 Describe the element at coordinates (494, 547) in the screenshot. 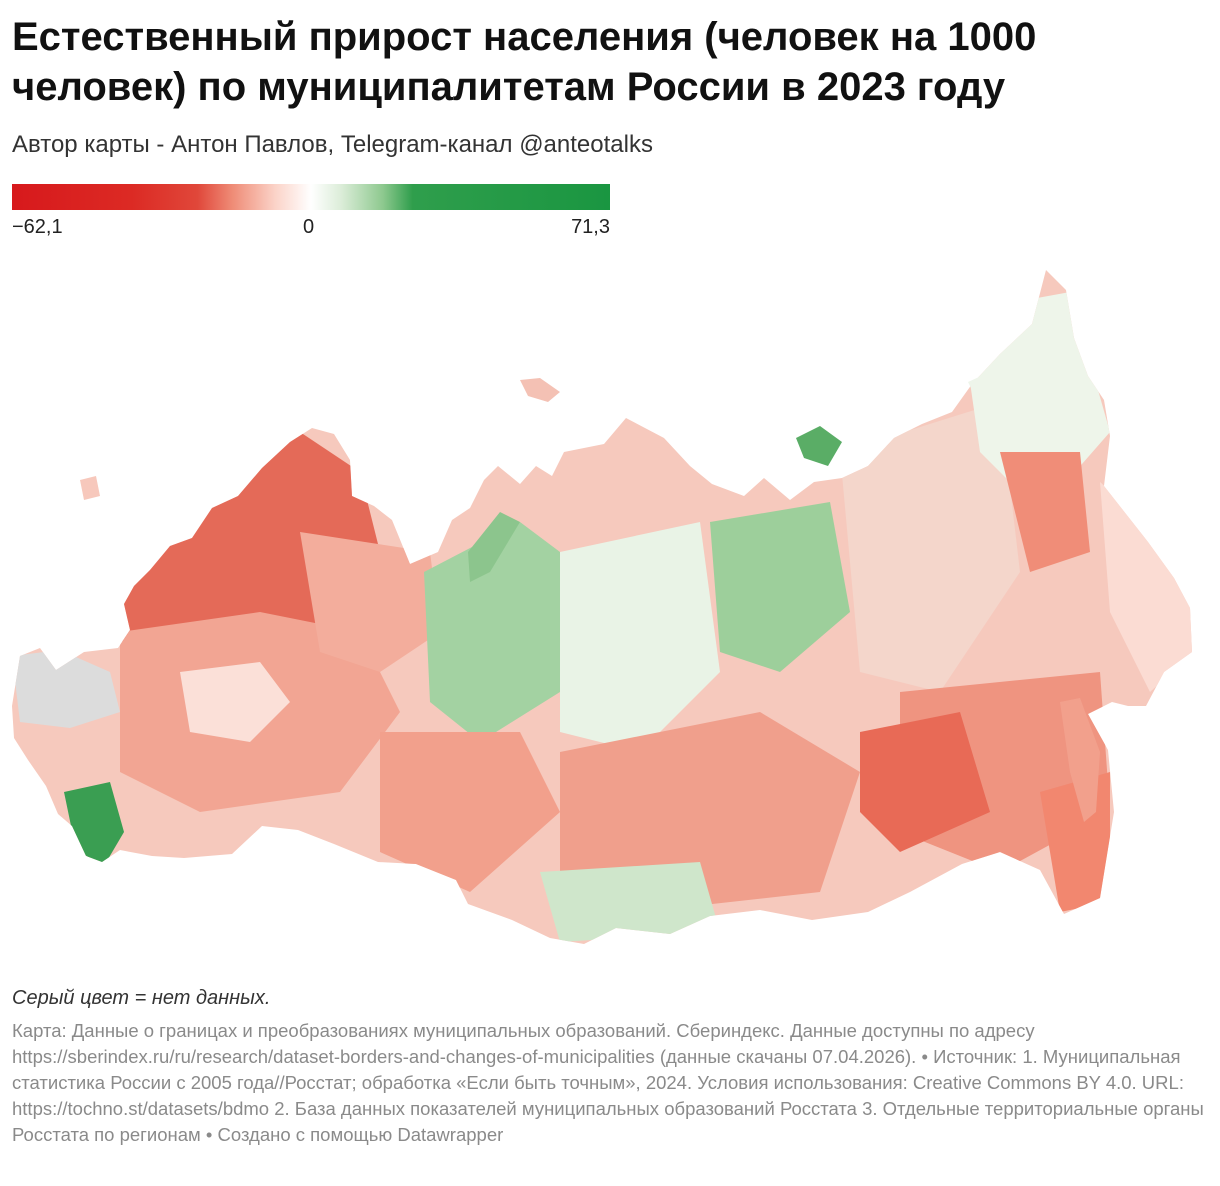

I see `island-novaya-zemlya` at that location.